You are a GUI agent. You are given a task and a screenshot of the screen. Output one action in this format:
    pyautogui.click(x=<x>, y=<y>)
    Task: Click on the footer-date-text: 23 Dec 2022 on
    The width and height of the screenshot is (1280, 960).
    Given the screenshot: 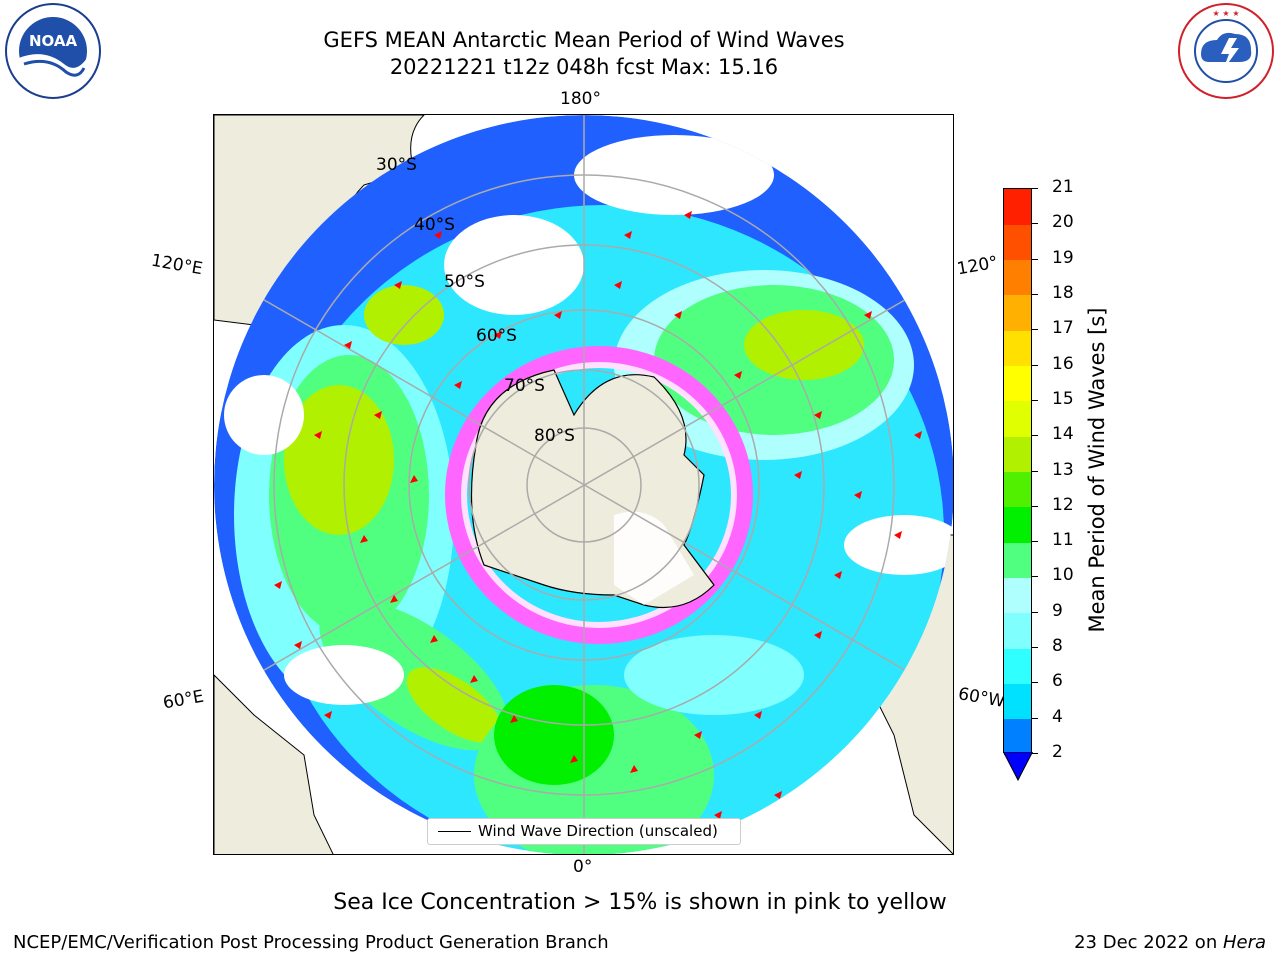 What is the action you would take?
    pyautogui.click(x=1148, y=942)
    